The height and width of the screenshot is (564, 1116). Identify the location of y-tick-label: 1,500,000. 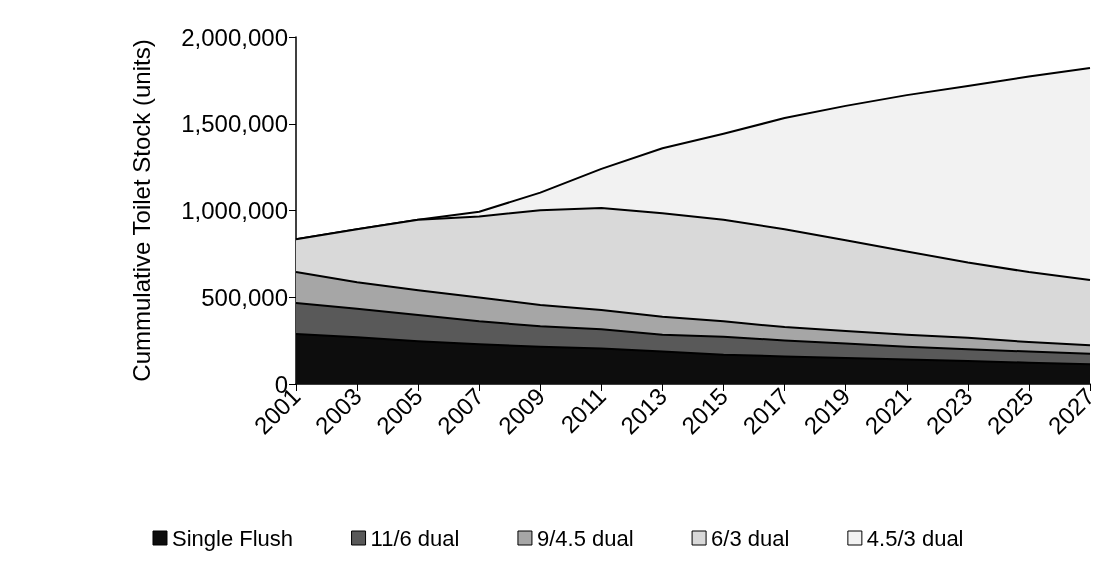
(234, 124).